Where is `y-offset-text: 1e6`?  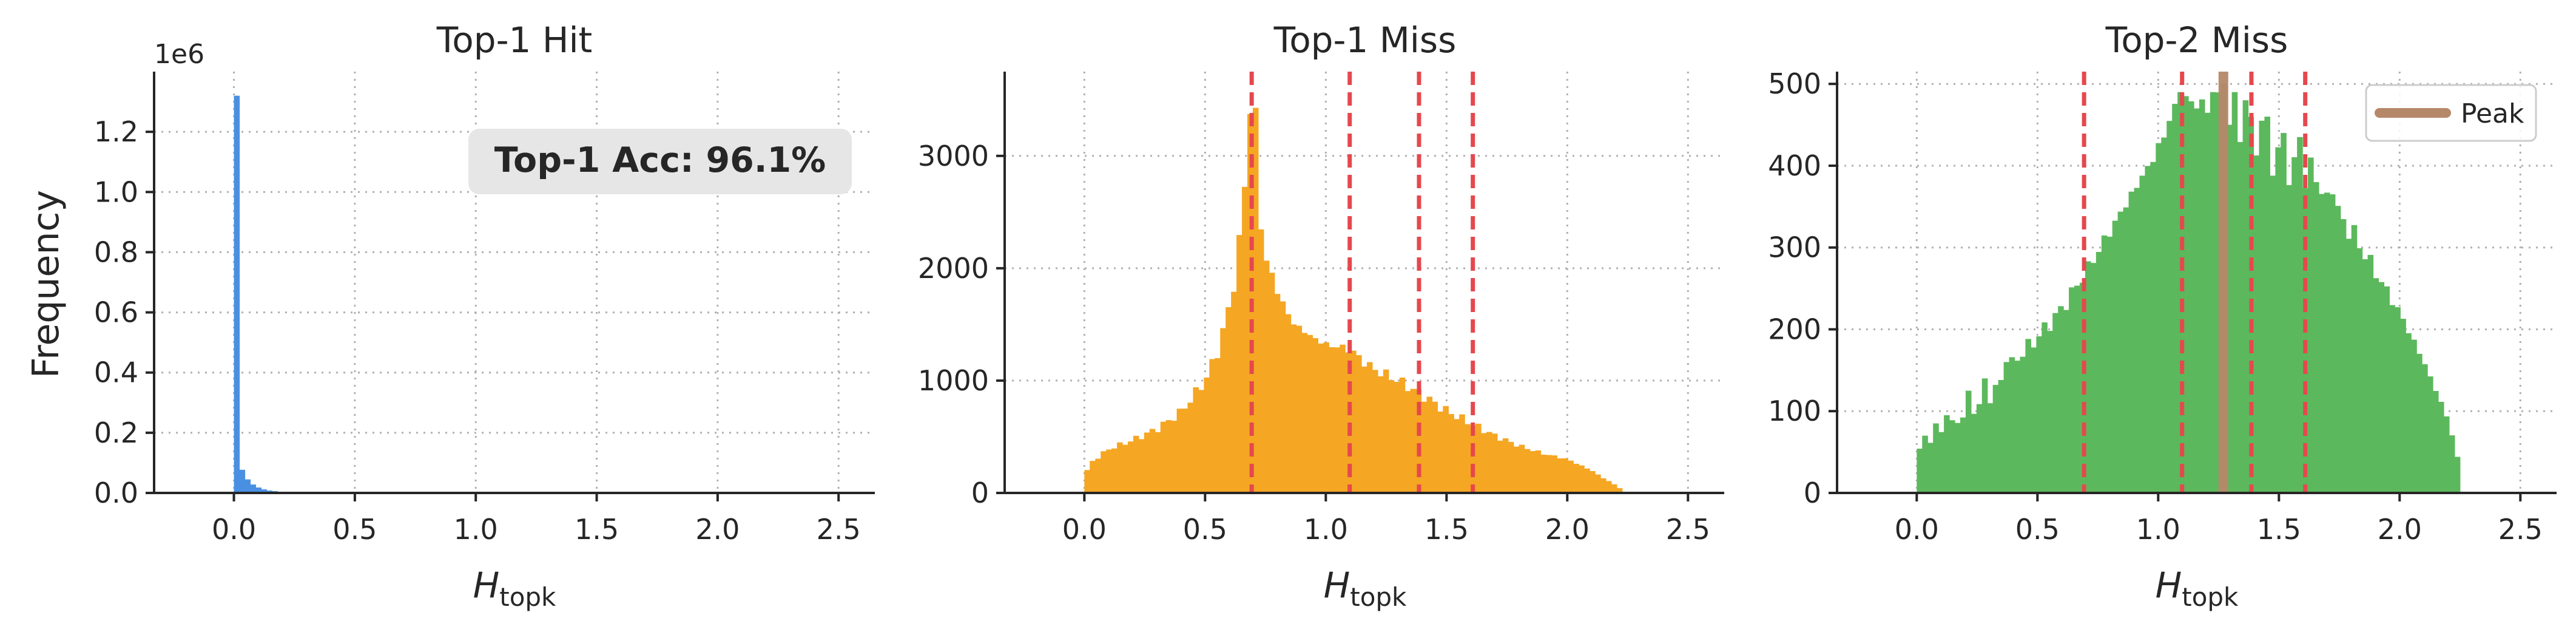 y-offset-text: 1e6 is located at coordinates (179, 55).